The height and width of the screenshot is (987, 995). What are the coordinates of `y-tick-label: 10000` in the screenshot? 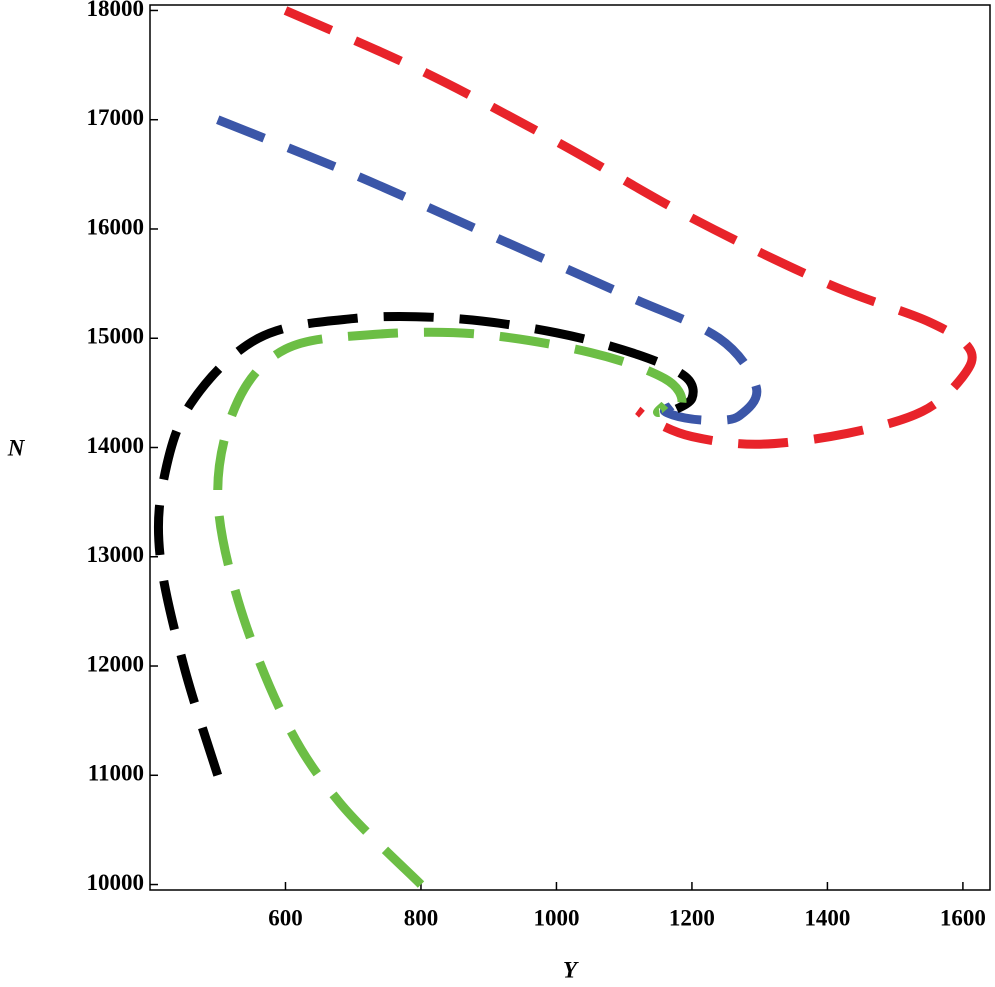 It's located at (116, 882).